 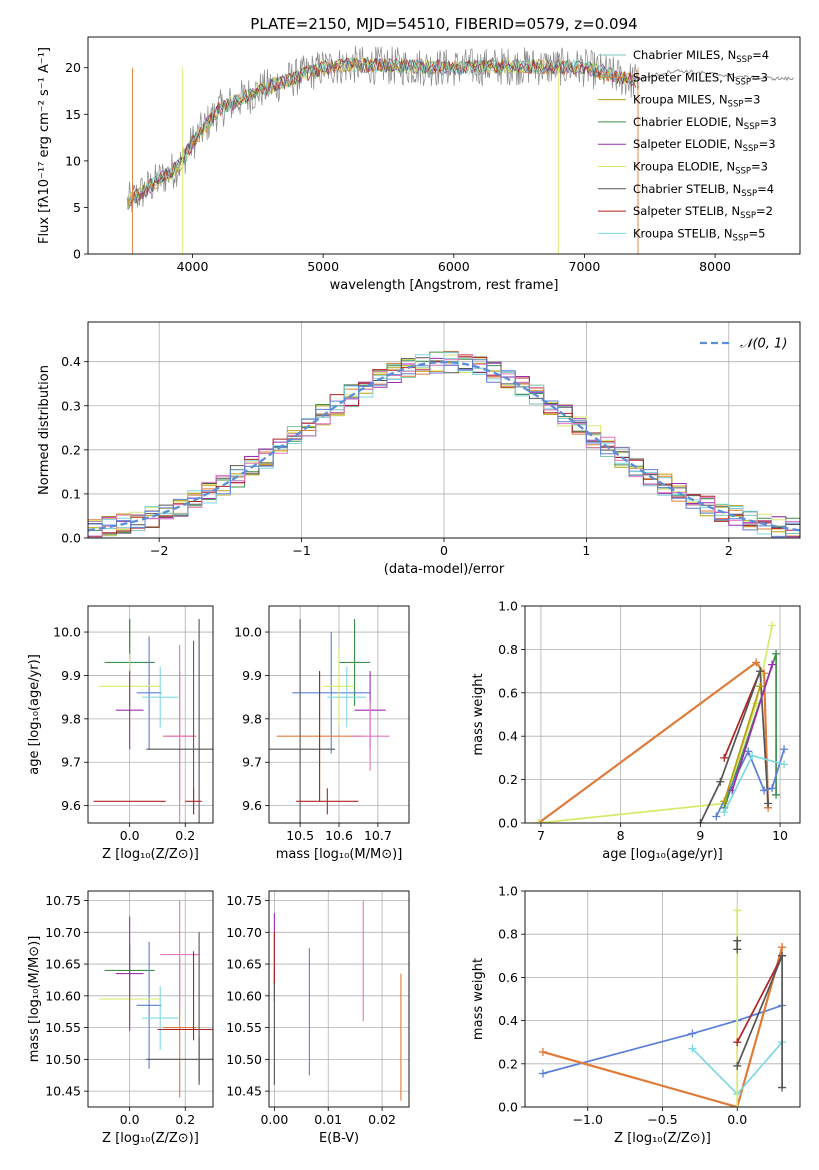 I want to click on y-tick-label: 10.0, so click(x=67, y=632).